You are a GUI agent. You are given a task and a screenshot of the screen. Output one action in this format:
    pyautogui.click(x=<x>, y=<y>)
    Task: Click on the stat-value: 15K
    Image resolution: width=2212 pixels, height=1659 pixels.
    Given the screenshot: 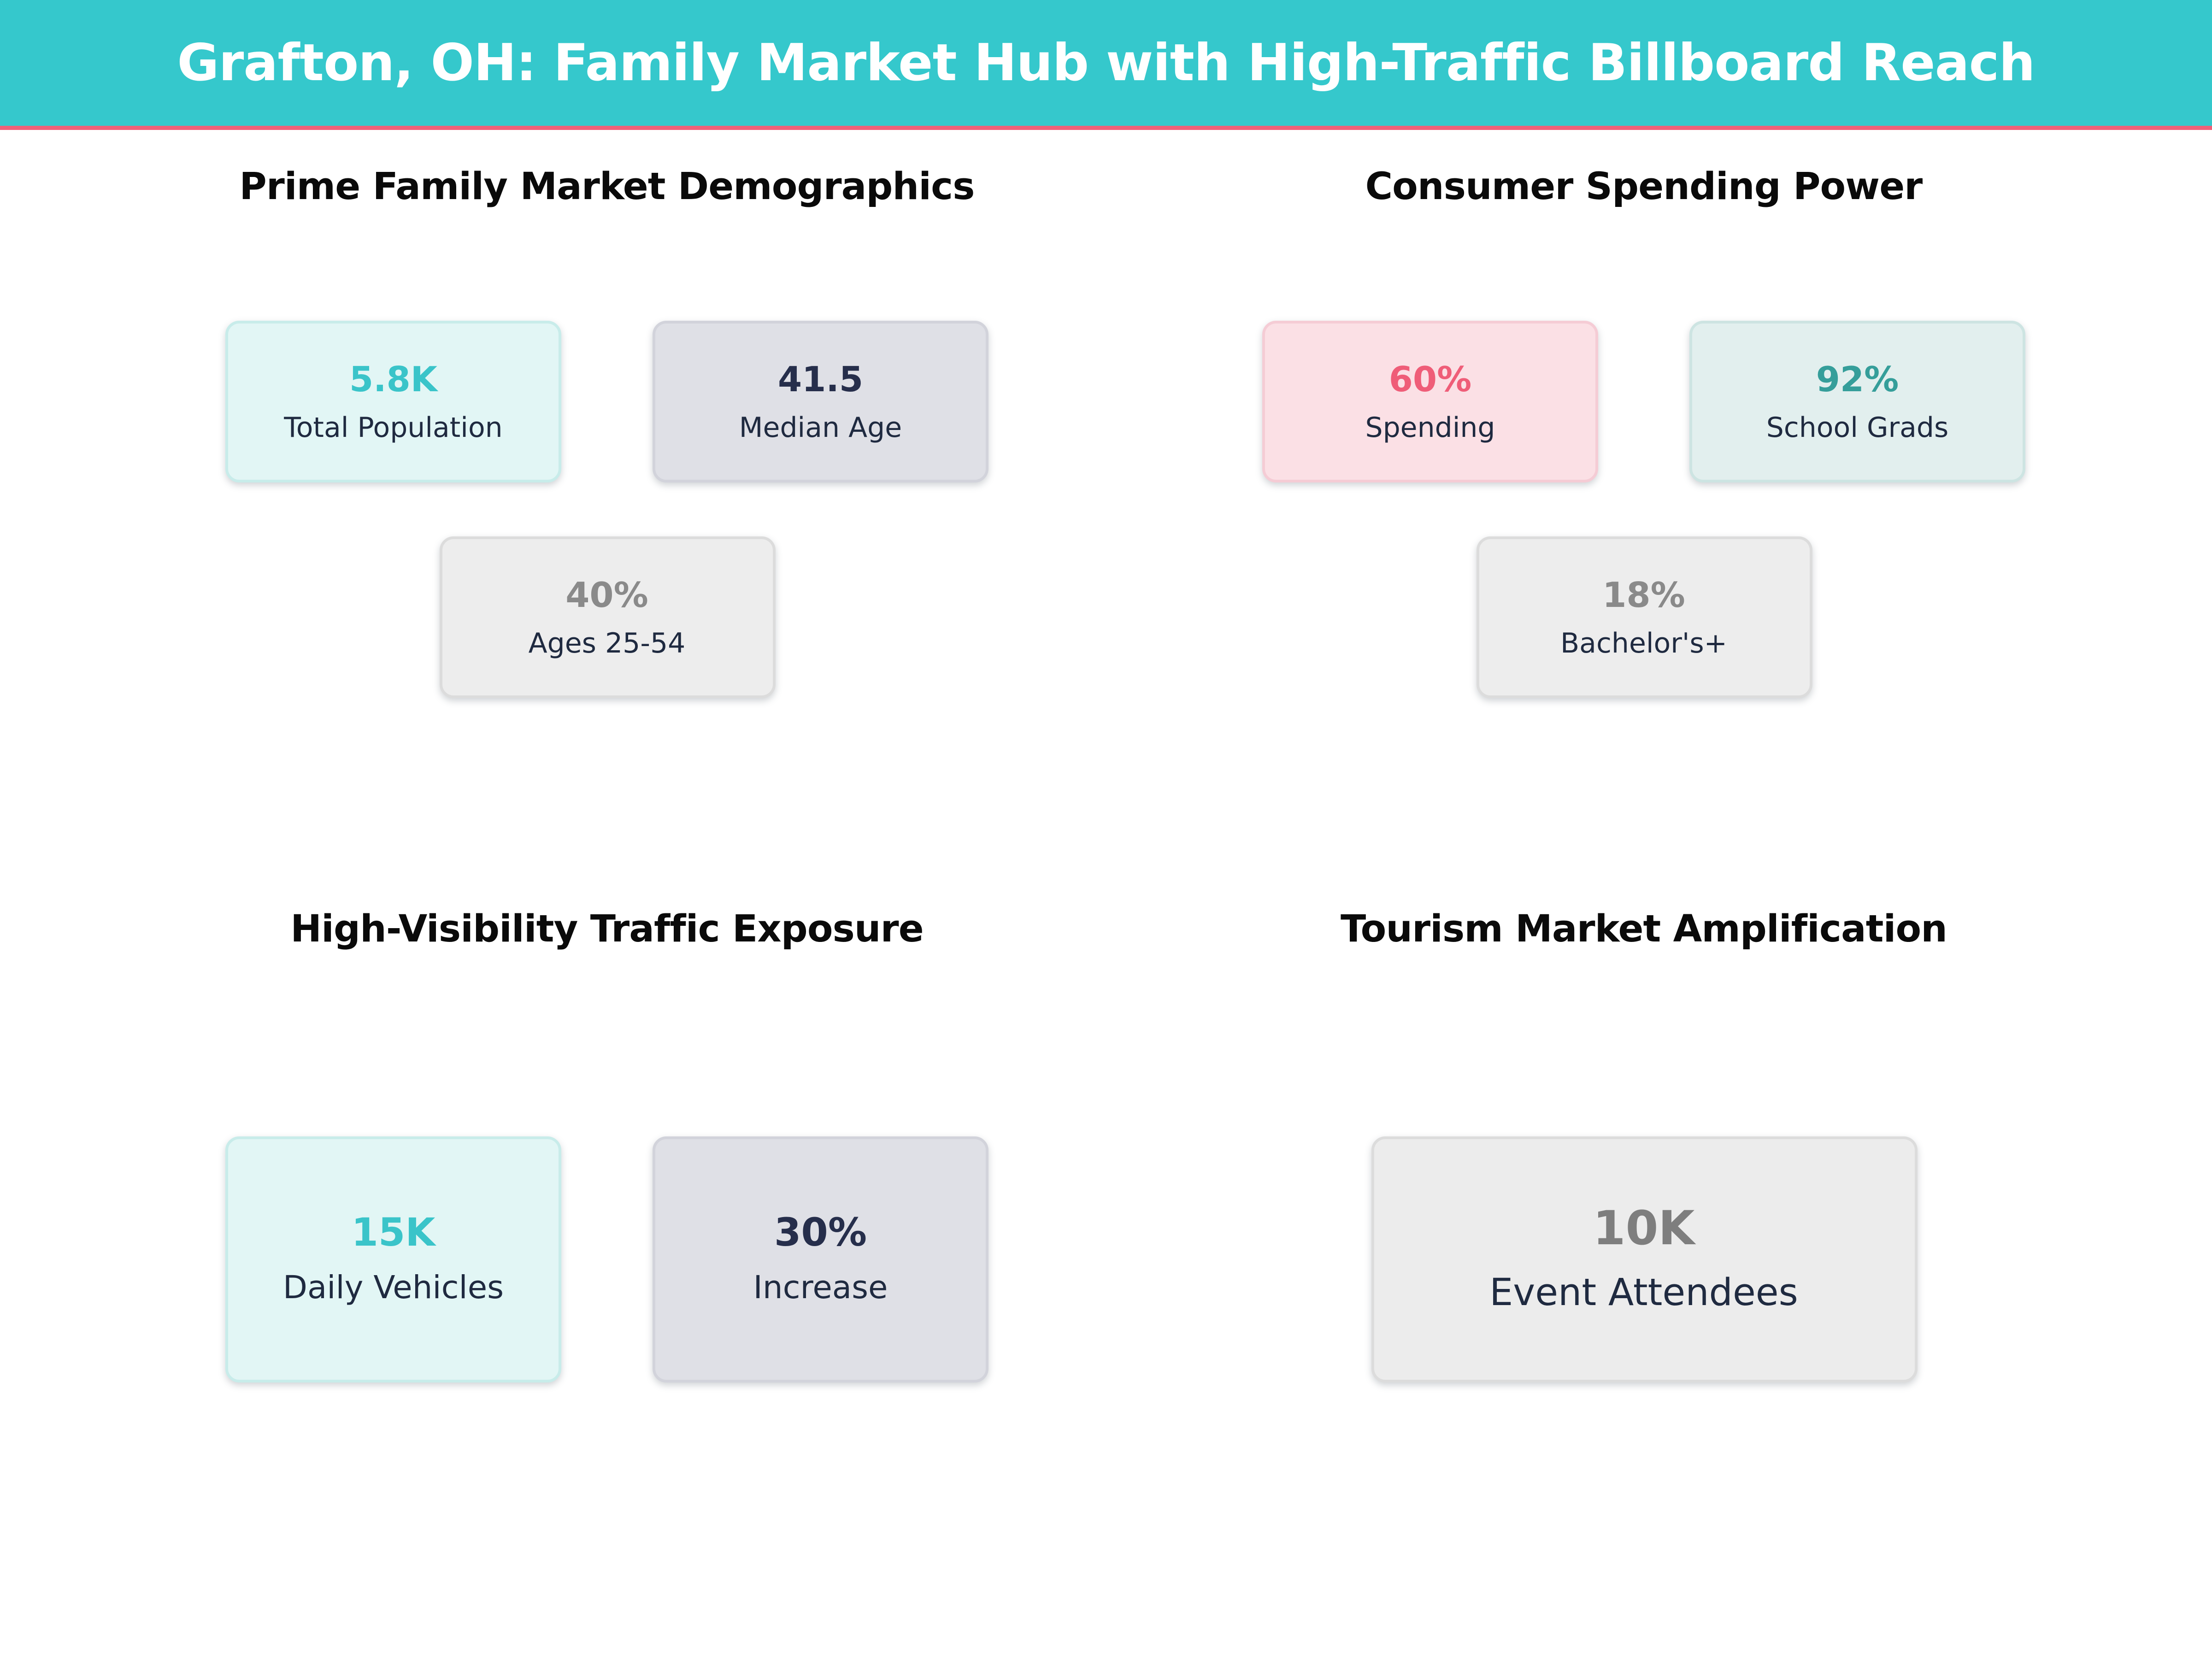 What is the action you would take?
    pyautogui.click(x=393, y=1232)
    